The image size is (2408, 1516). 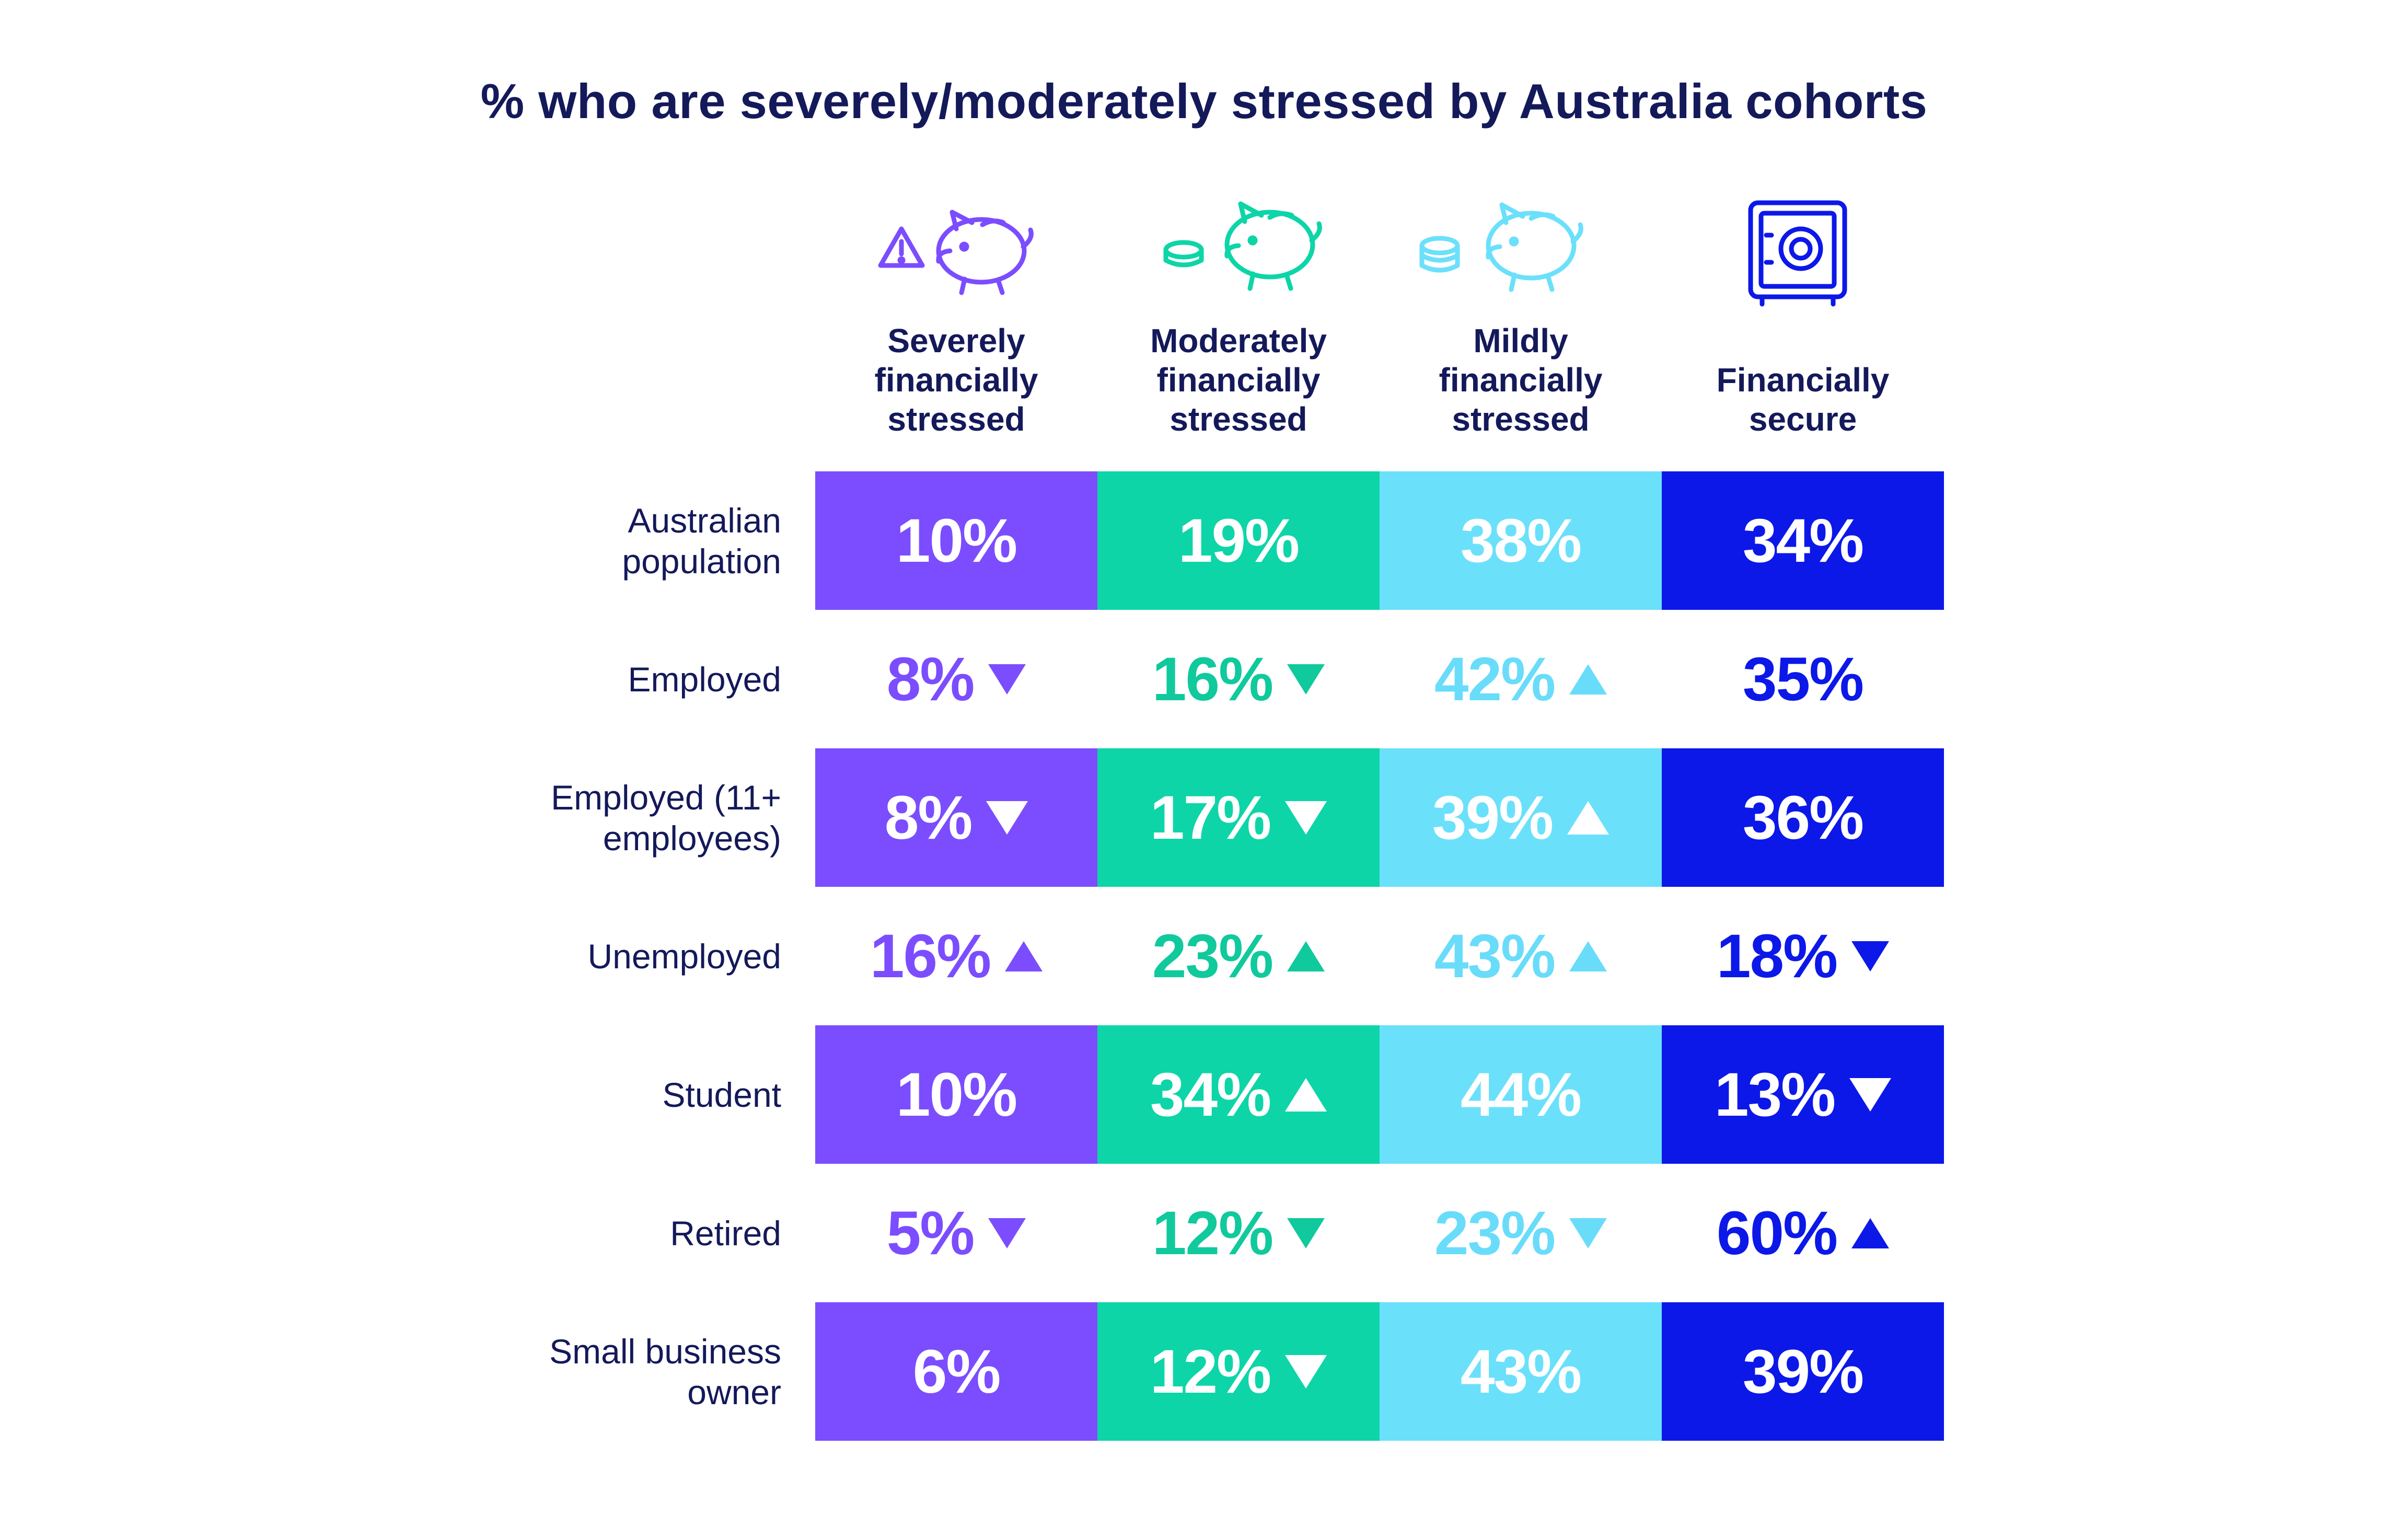 I want to click on table-cell: 19%, so click(x=1238, y=540).